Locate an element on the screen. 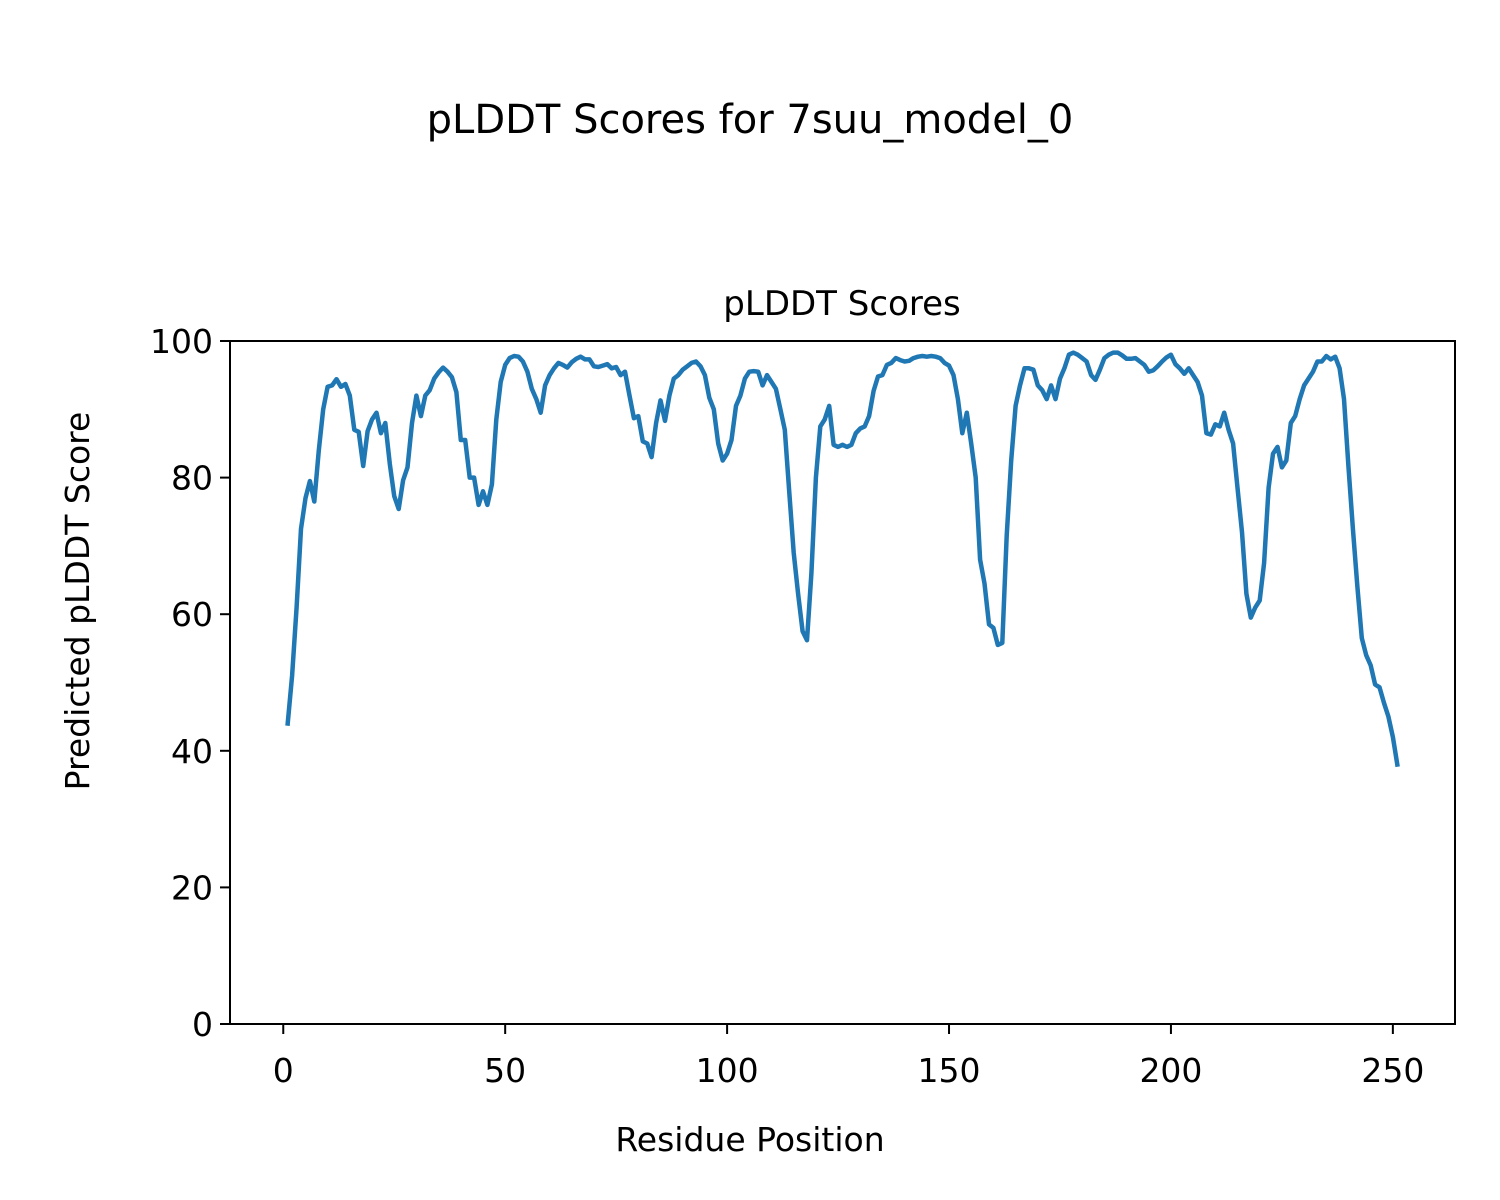 This screenshot has height=1200, width=1500. axes-title: pLDDT Scores is located at coordinates (841, 304).